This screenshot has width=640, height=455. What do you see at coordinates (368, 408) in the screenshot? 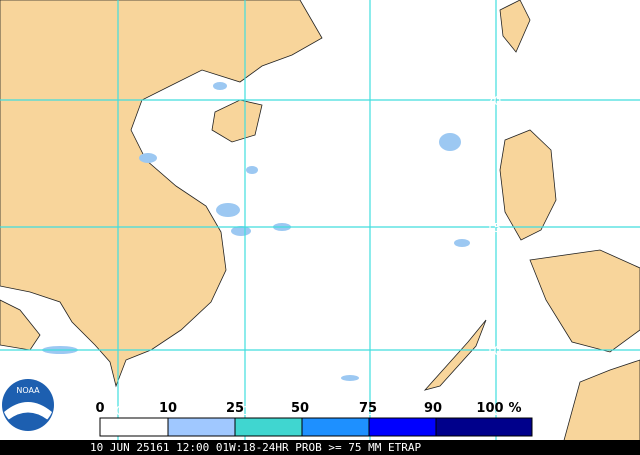
I see `legend-label: 75` at bounding box center [368, 408].